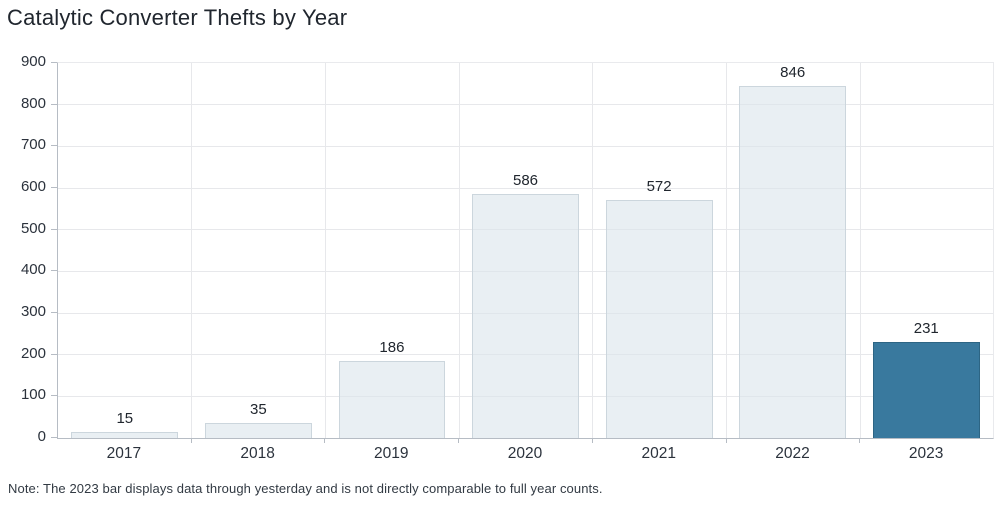 The width and height of the screenshot is (1000, 505). Describe the element at coordinates (33, 353) in the screenshot. I see `y-tick-label-200: 200` at that location.